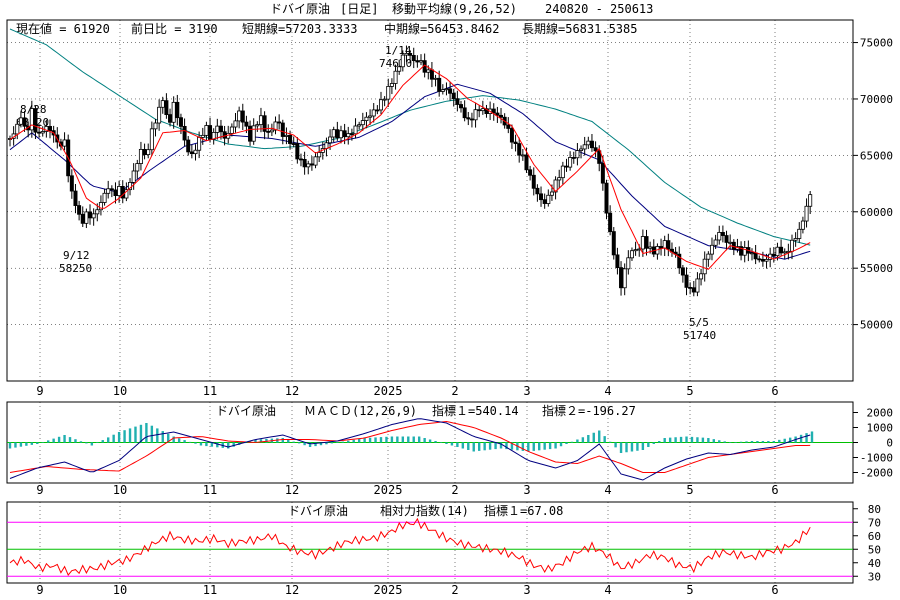 The image size is (900, 600). I want to click on readout-current: 現在値 = 61920, so click(63, 28).